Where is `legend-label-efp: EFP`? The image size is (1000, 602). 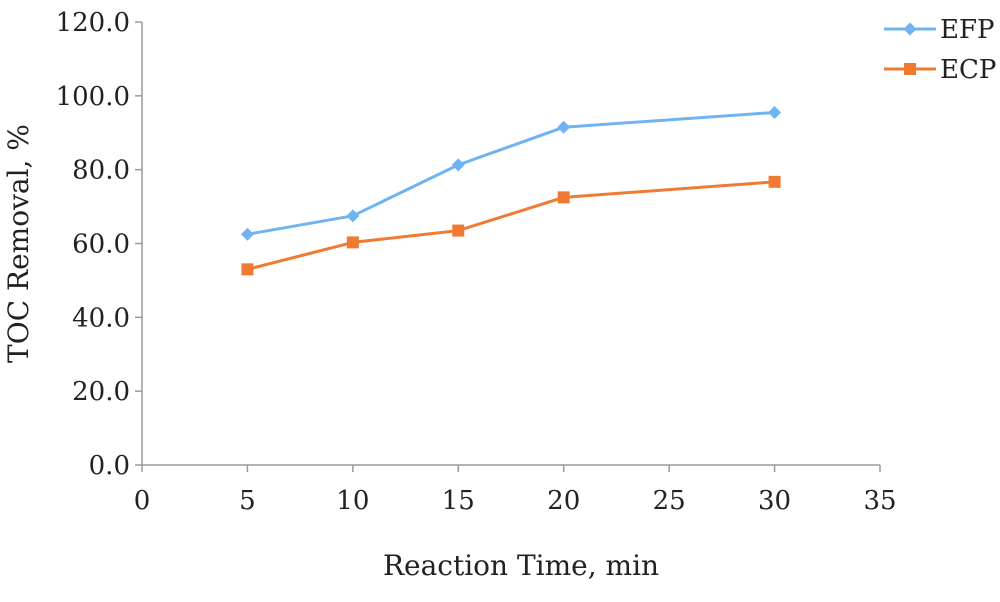 legend-label-efp: EFP is located at coordinates (967, 30).